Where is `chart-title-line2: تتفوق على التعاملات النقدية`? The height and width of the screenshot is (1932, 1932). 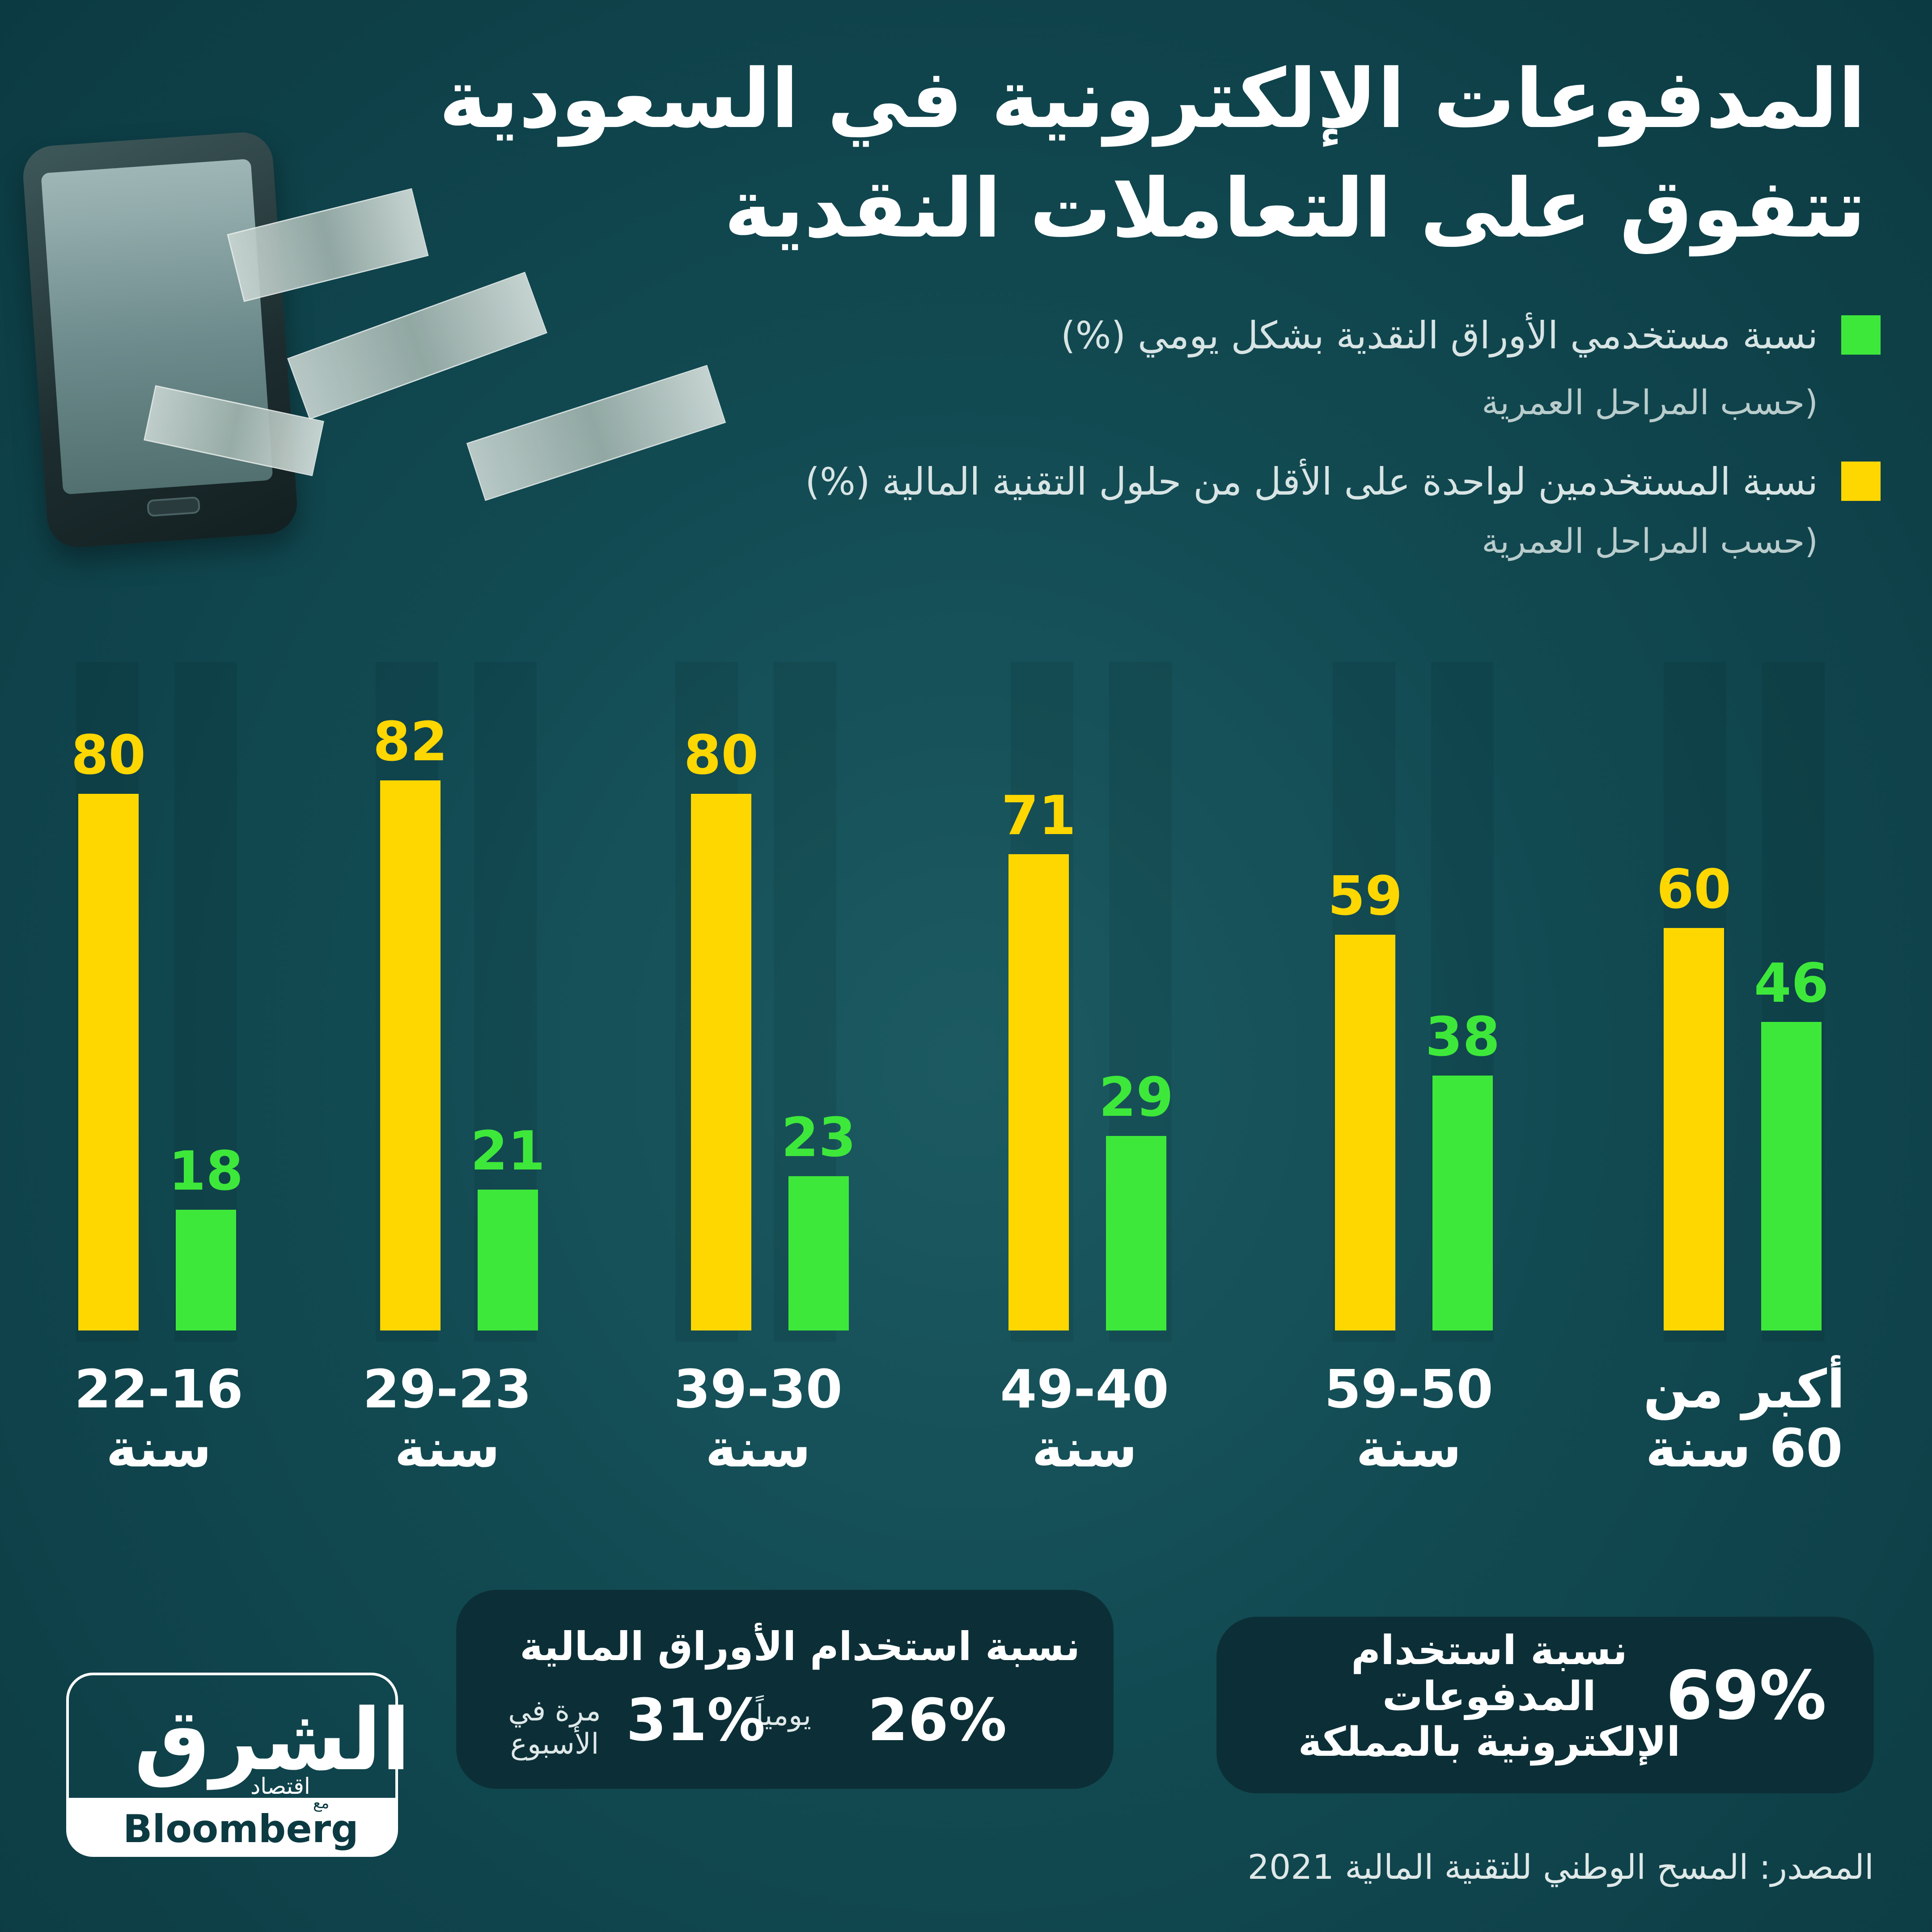
chart-title-line2: تتفوق على التعاملات النقدية is located at coordinates (1295, 208).